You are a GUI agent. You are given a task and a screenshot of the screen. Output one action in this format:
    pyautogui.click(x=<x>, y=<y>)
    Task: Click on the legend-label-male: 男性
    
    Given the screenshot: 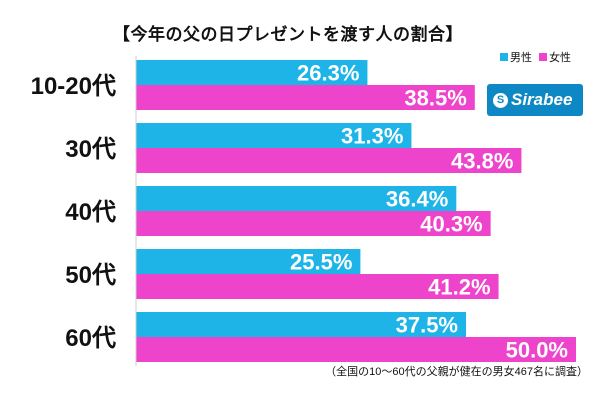 What is the action you would take?
    pyautogui.click(x=521, y=58)
    